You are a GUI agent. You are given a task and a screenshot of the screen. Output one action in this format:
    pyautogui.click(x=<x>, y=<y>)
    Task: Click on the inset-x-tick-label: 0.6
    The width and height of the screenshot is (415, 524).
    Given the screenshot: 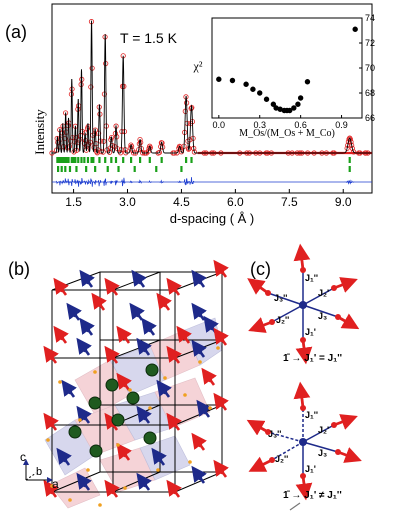 What is the action you would take?
    pyautogui.click(x=300, y=125)
    